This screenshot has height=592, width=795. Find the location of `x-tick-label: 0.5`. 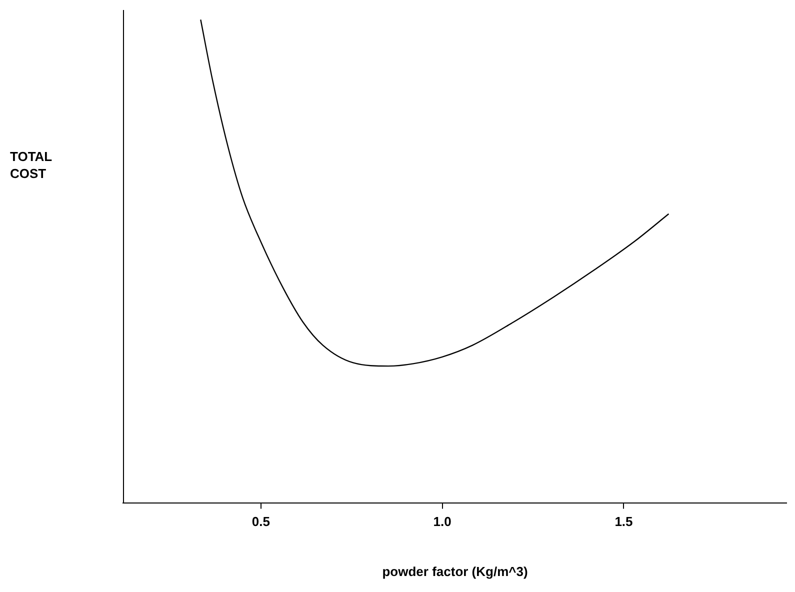

x-tick-label: 0.5 is located at coordinates (261, 522).